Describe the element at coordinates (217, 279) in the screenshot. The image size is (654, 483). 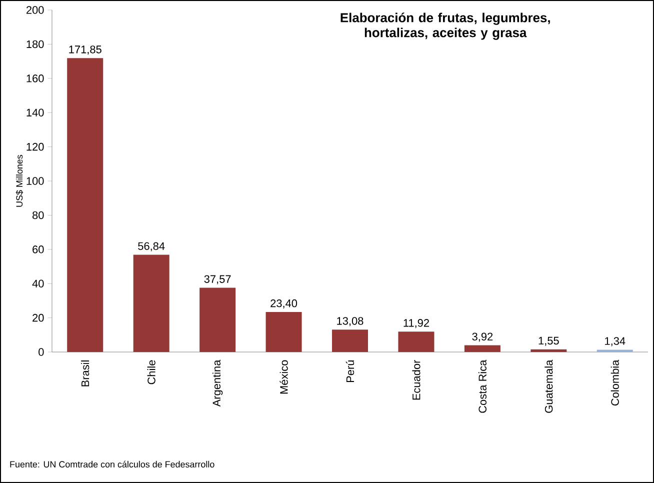
I see `data-label: 37,57` at that location.